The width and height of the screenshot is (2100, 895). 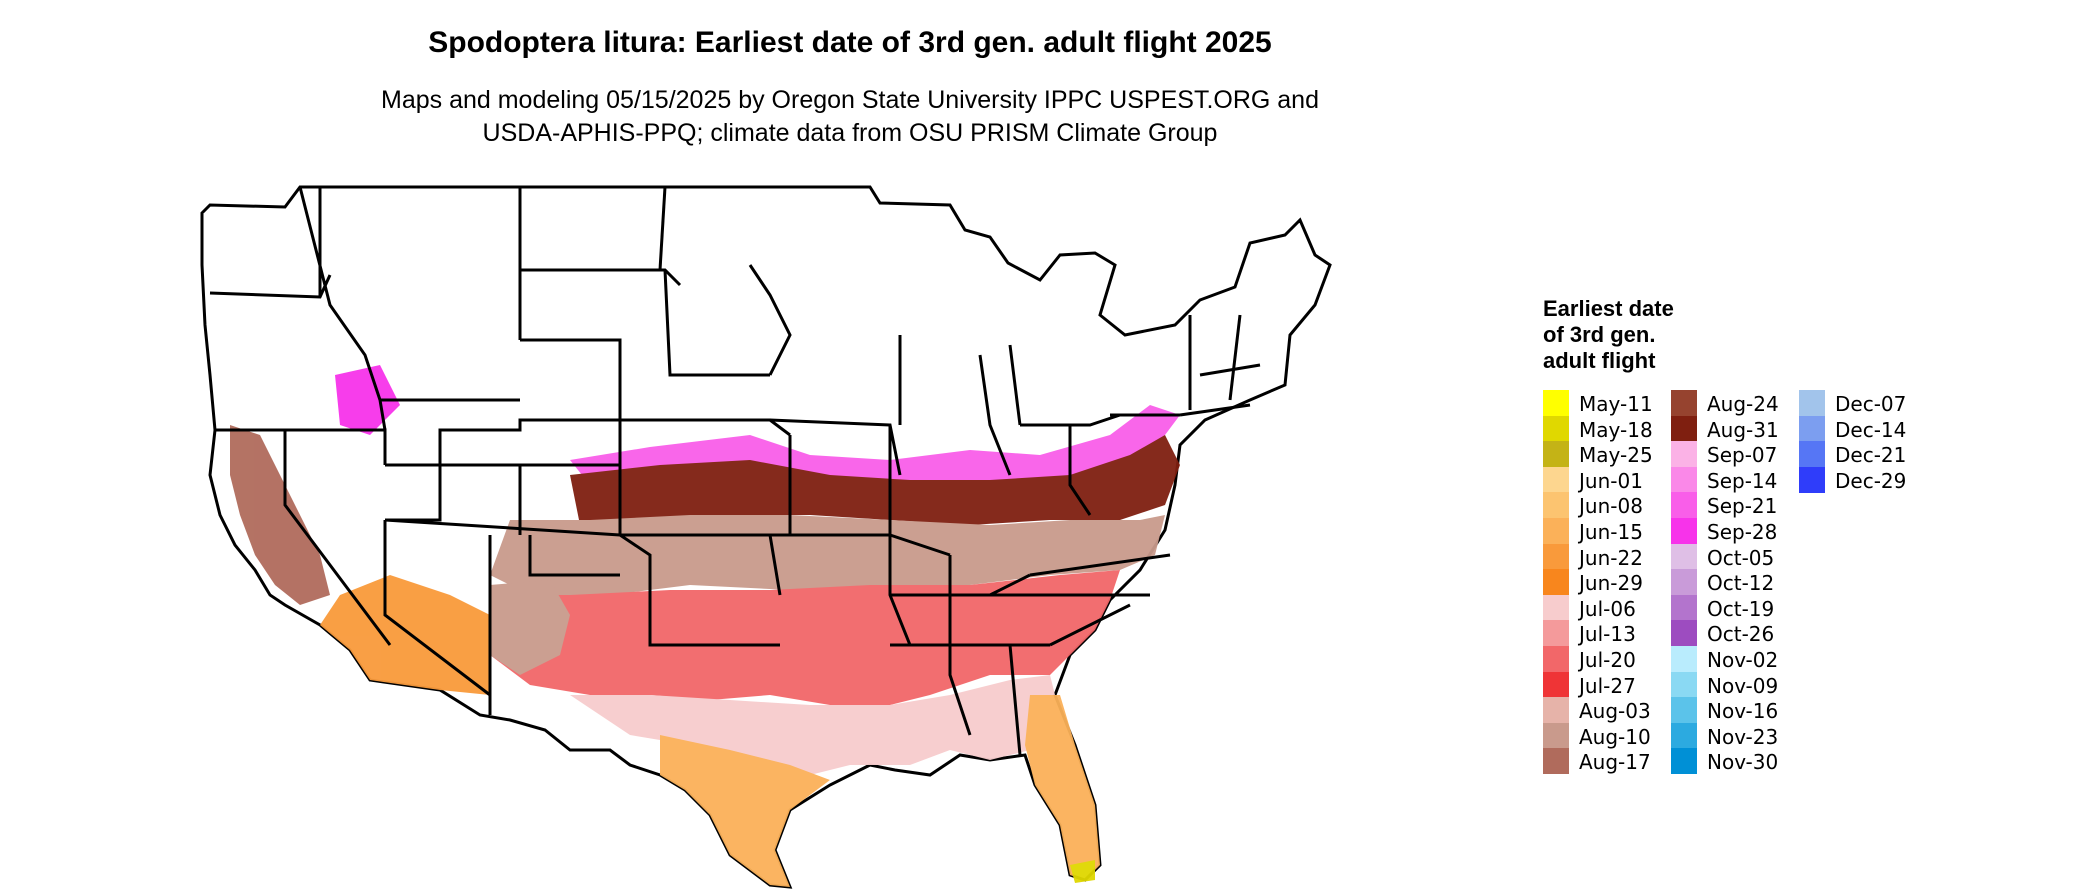 What do you see at coordinates (1741, 583) in the screenshot?
I see `legend-label: Oct-12` at bounding box center [1741, 583].